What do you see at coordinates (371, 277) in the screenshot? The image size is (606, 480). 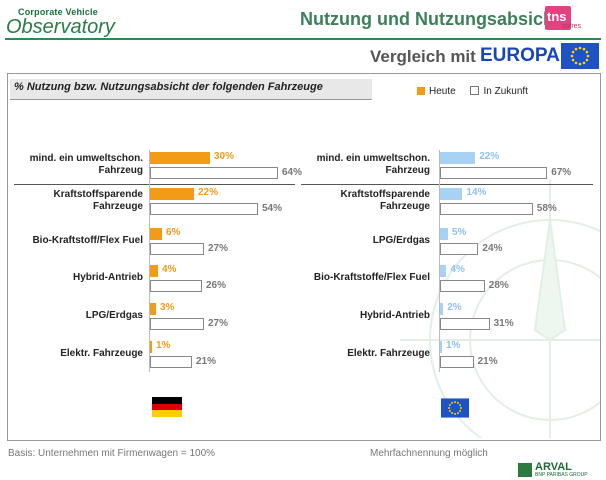 I see `category-label-line: Bio-Kraftstoffe/Flex Fuel` at bounding box center [371, 277].